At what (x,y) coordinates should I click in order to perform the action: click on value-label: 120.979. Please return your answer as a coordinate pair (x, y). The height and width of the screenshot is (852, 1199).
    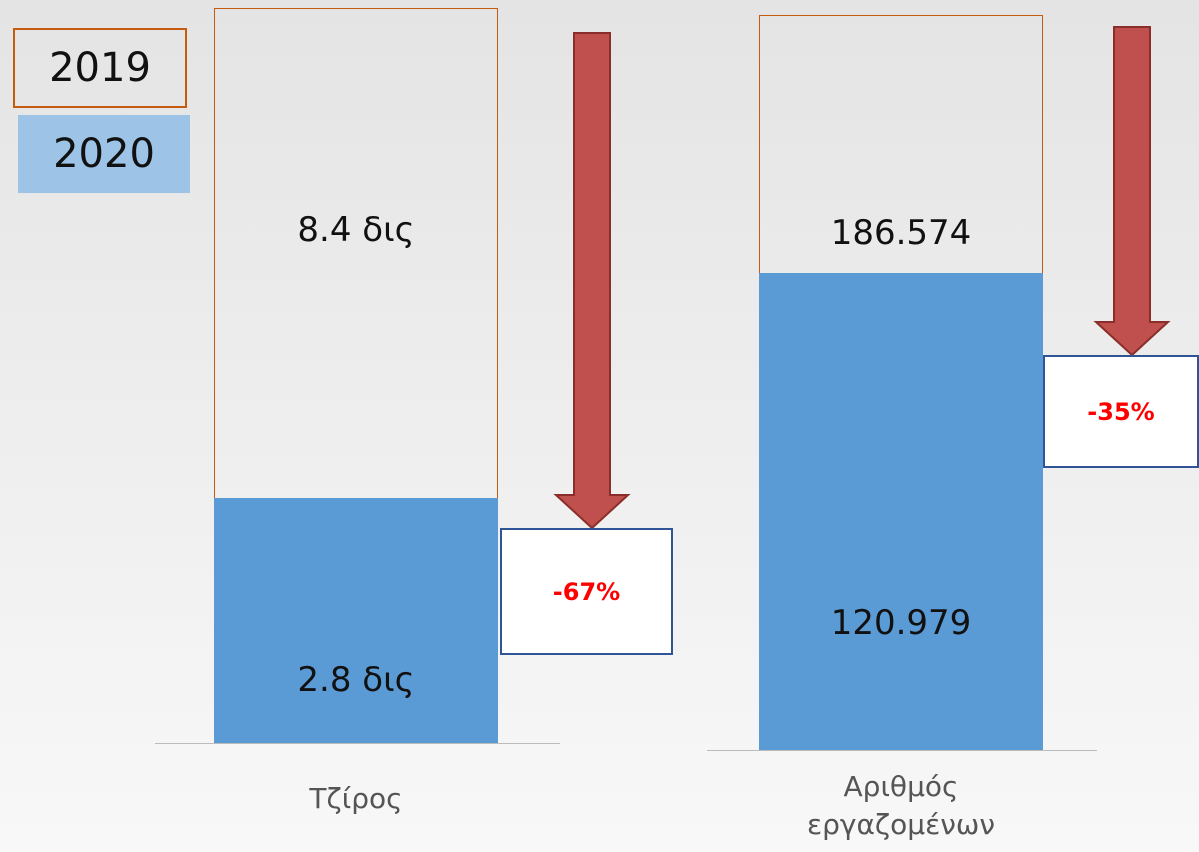
    Looking at the image, I should click on (901, 623).